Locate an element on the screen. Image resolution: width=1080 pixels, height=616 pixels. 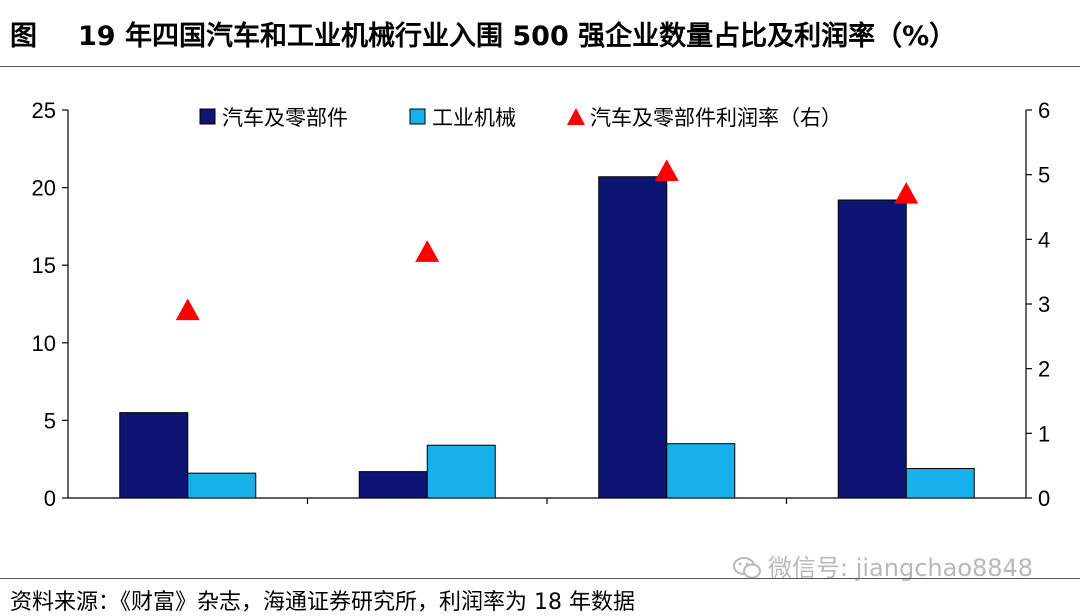
top-divider is located at coordinates (540, 66).